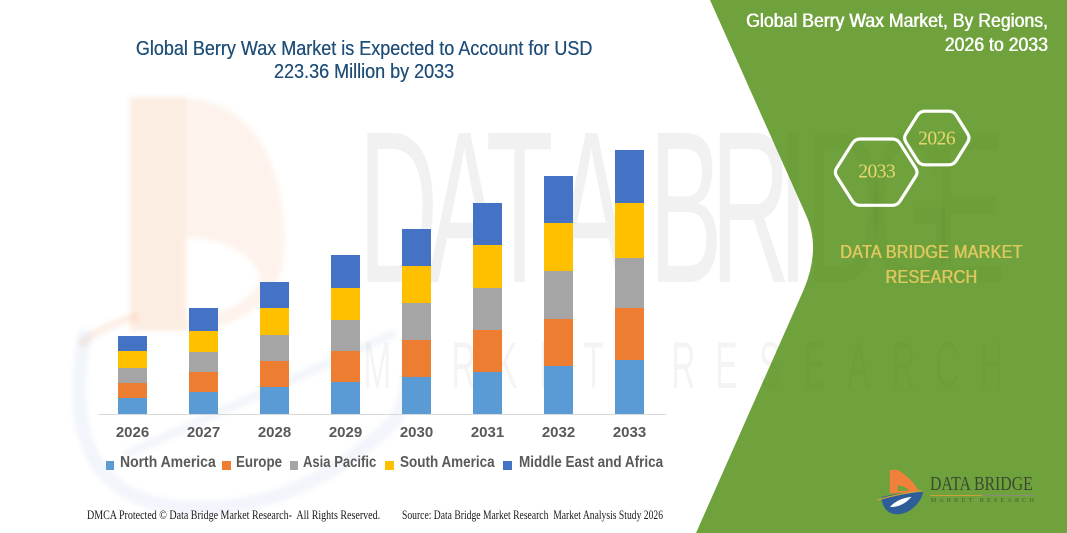 The width and height of the screenshot is (1067, 533). What do you see at coordinates (876, 172) in the screenshot?
I see `svg-text: 2033` at bounding box center [876, 172].